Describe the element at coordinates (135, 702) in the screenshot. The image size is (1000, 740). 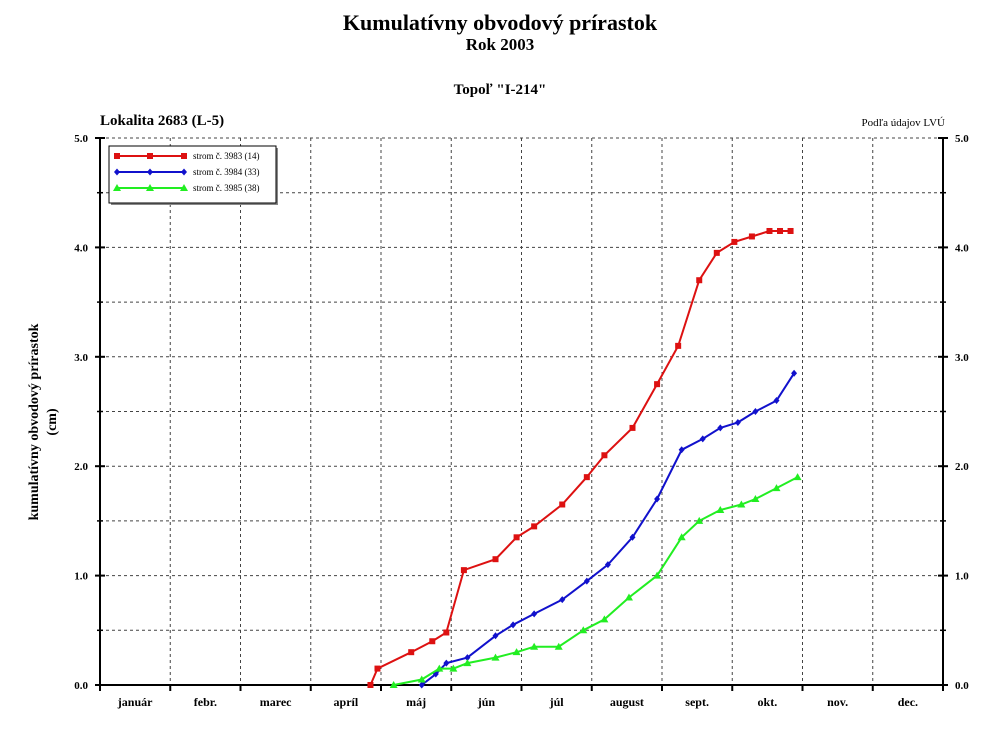
I see `x-month-label: január` at that location.